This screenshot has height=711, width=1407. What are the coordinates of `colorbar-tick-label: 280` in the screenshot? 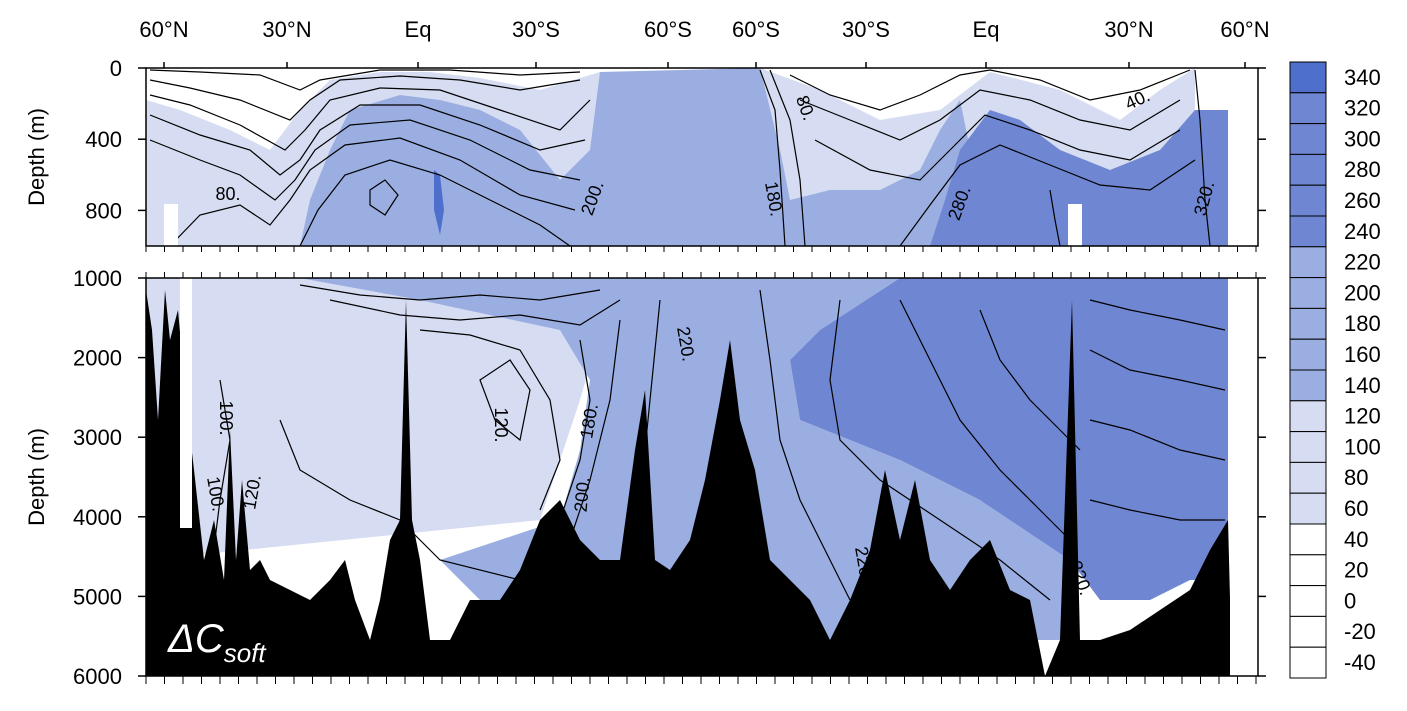 It's located at (1362, 169).